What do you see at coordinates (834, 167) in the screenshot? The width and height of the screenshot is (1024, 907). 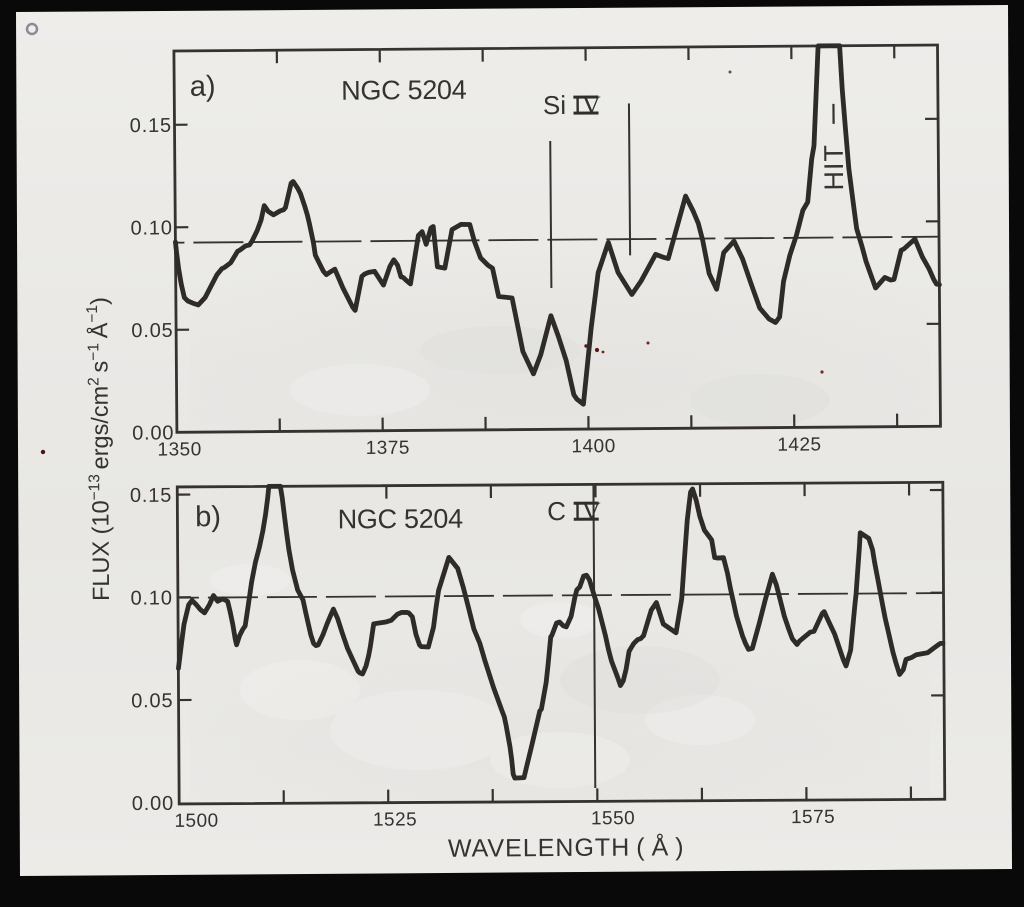 I see `svg-text: HIT` at bounding box center [834, 167].